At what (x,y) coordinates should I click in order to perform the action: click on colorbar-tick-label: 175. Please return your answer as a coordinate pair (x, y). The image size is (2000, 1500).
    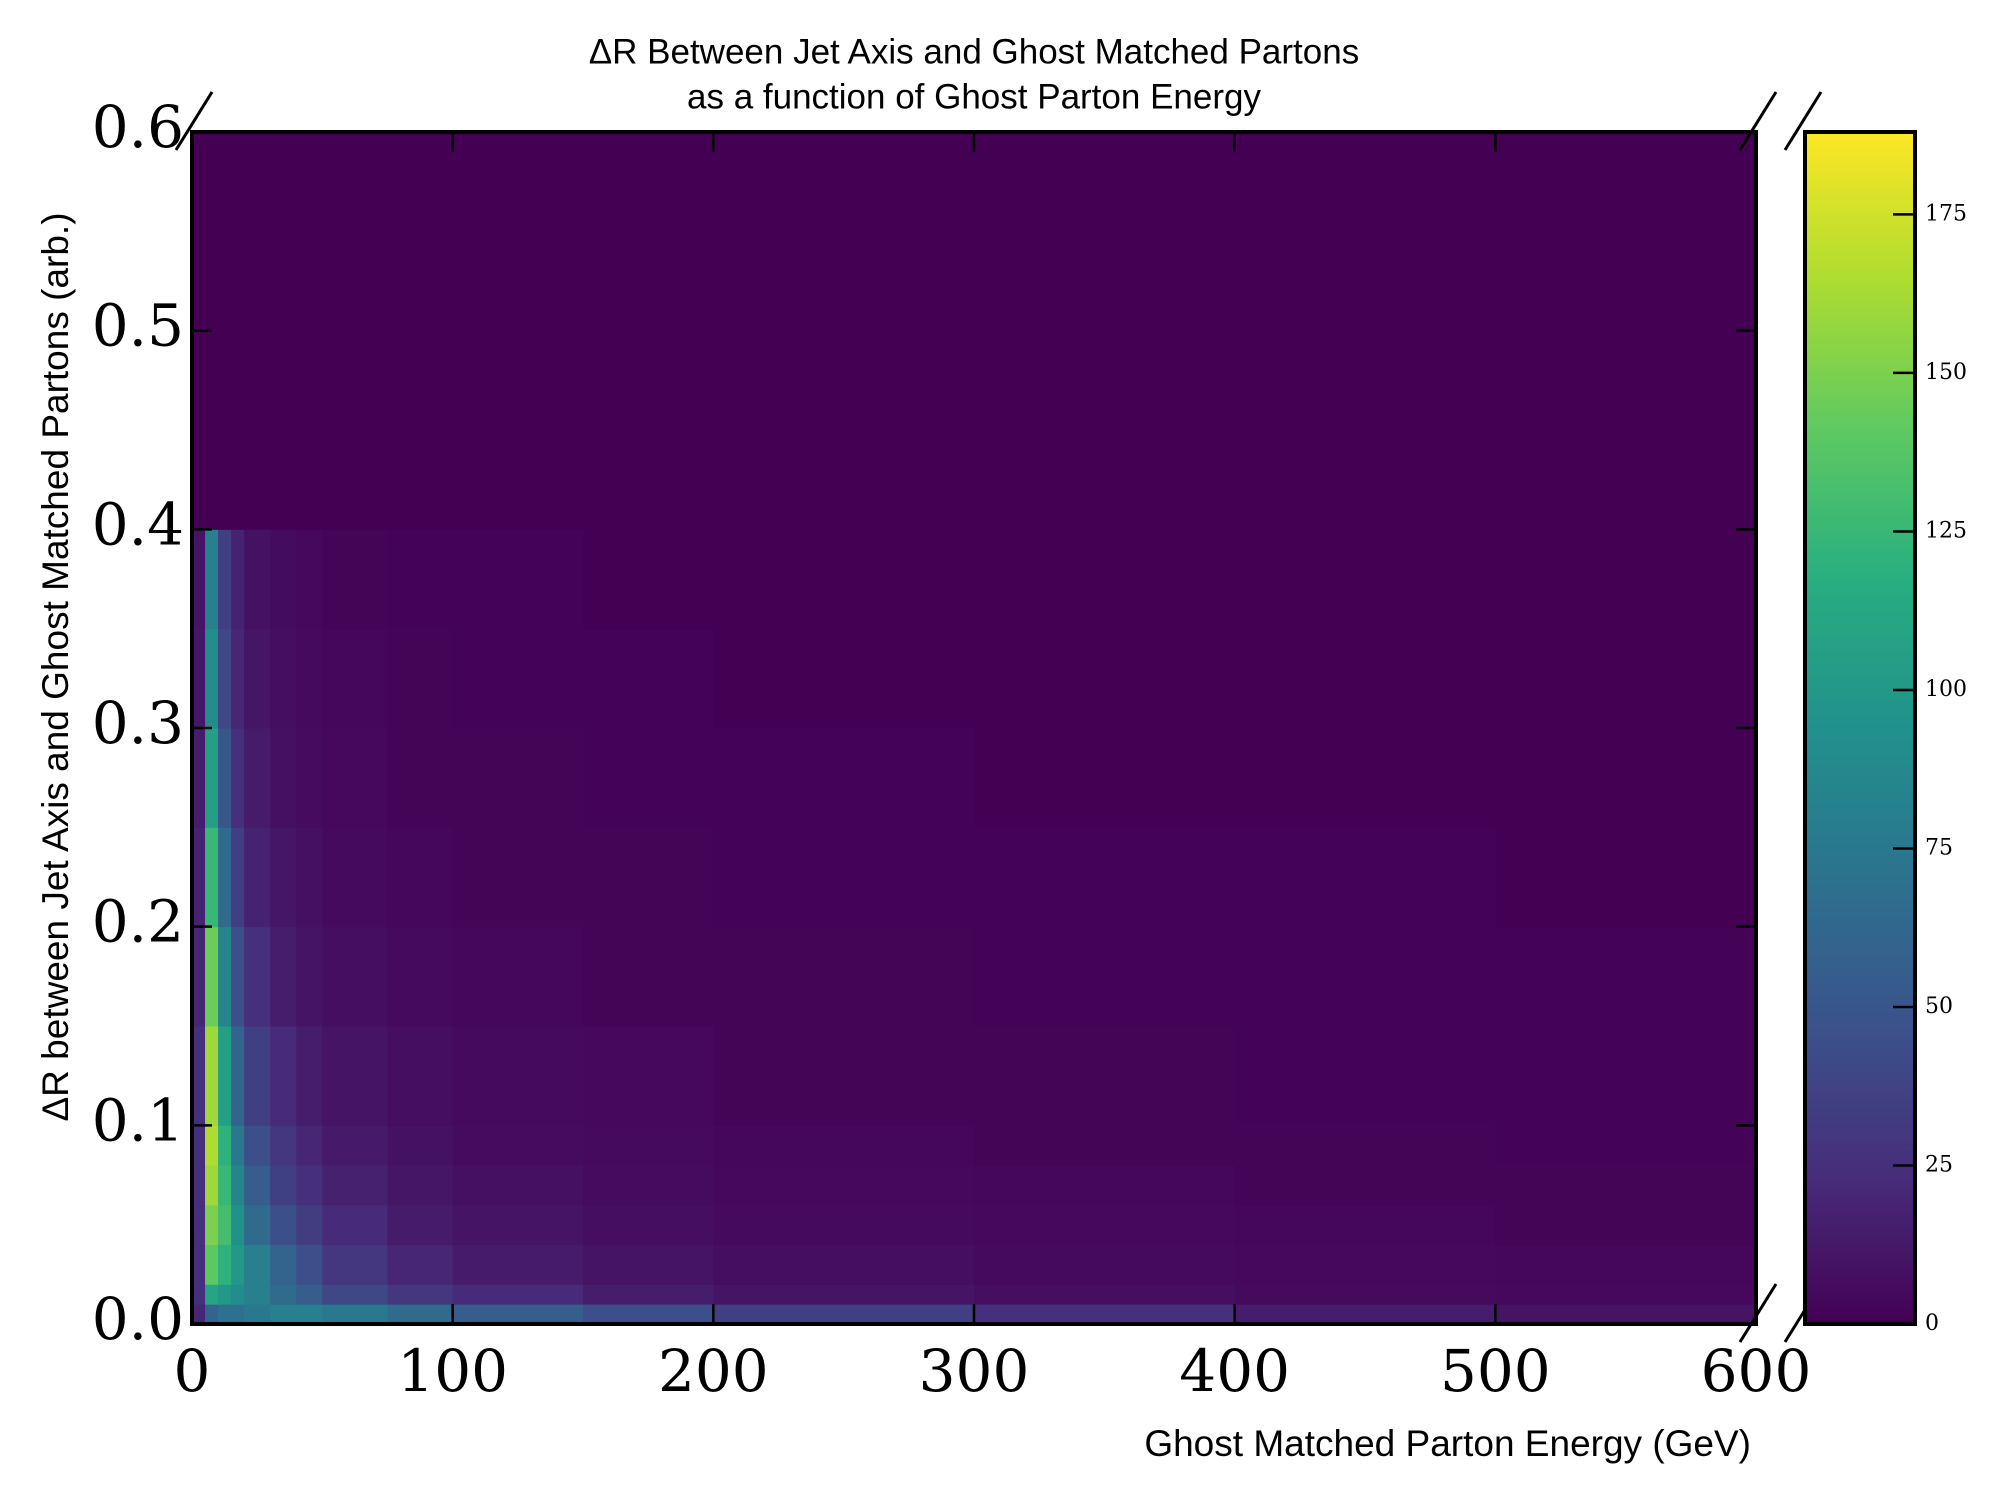
    Looking at the image, I should click on (1946, 213).